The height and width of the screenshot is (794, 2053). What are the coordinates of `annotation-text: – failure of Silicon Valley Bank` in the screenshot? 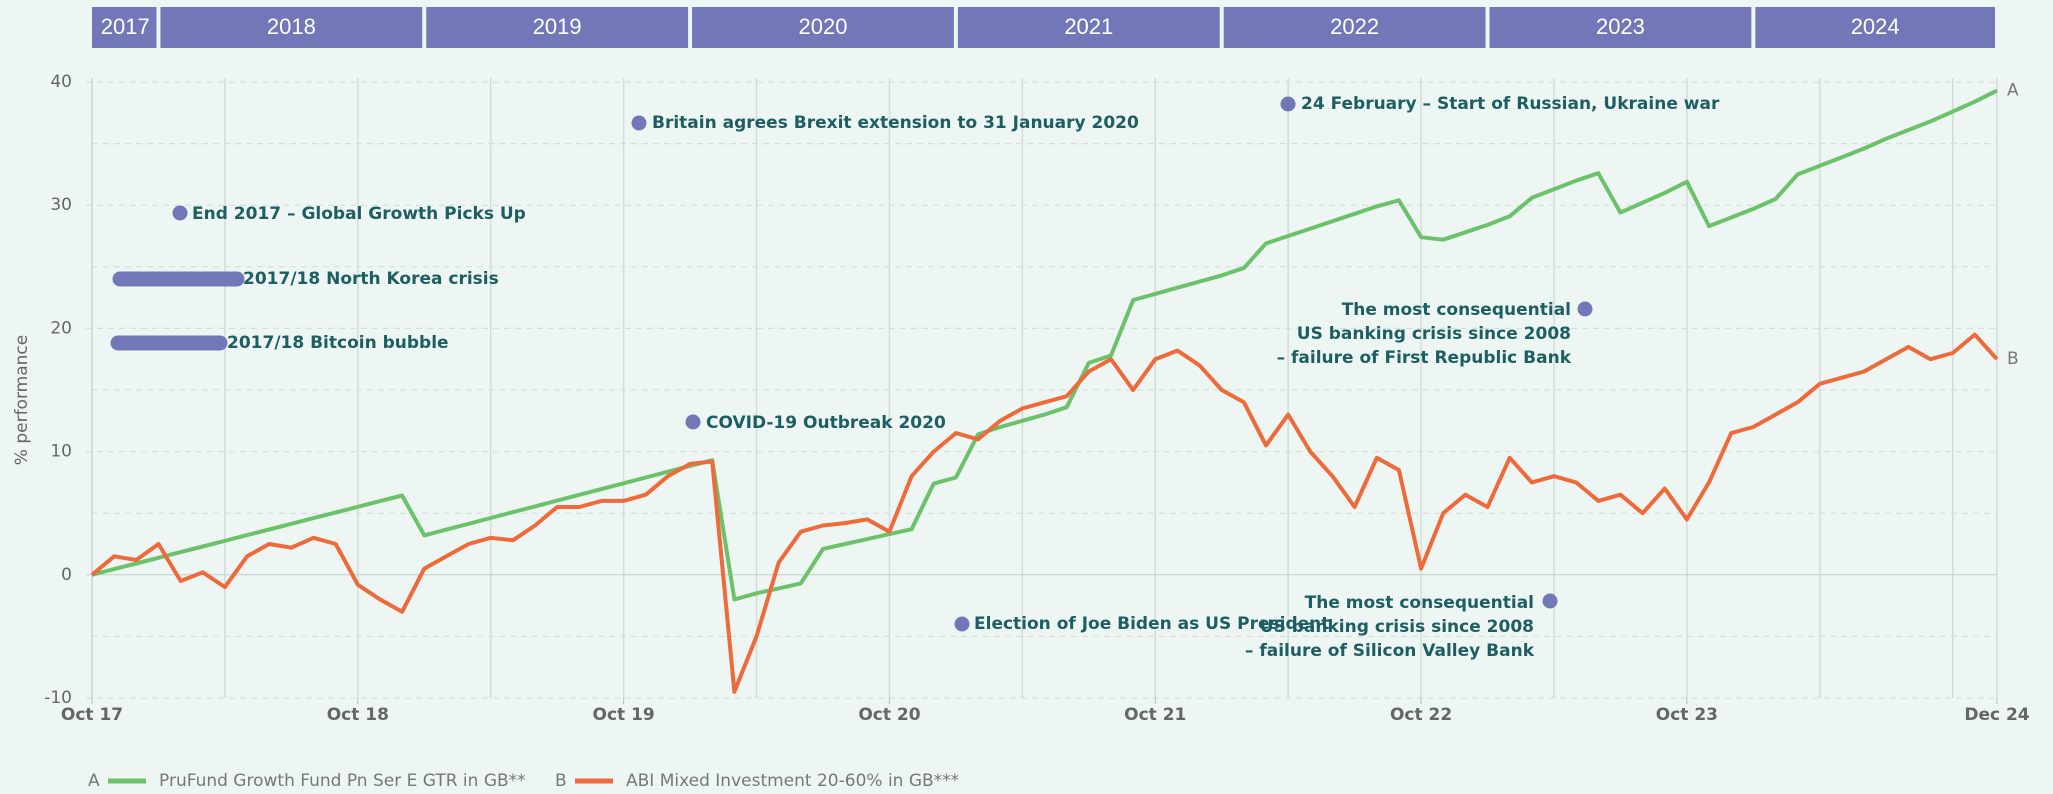 It's located at (1390, 651).